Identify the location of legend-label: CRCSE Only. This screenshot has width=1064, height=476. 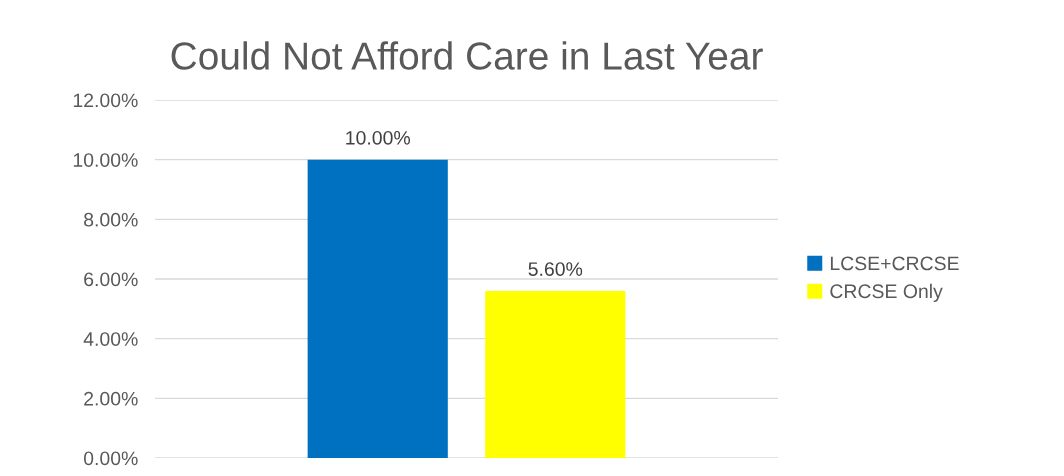
(886, 292).